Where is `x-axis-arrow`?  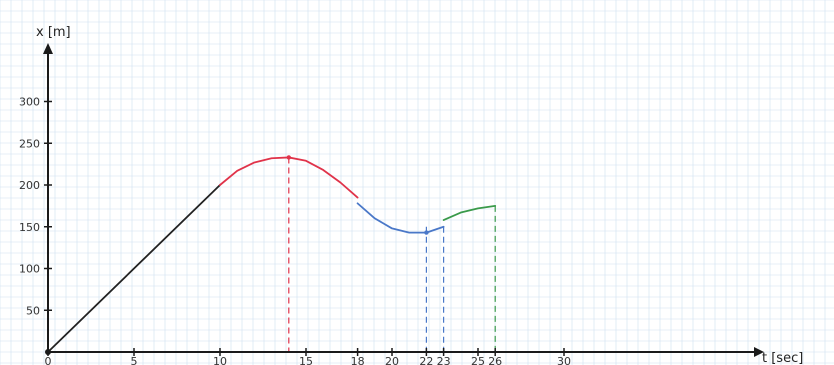 x-axis-arrow is located at coordinates (759, 352).